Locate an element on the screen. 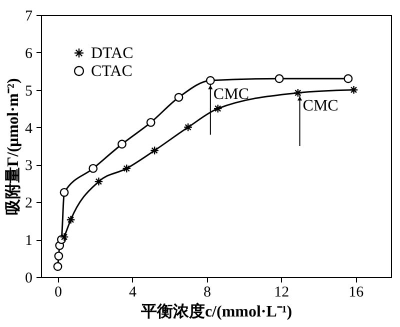 This screenshot has height=327, width=400. y-tick-label: 0 is located at coordinates (28, 278).